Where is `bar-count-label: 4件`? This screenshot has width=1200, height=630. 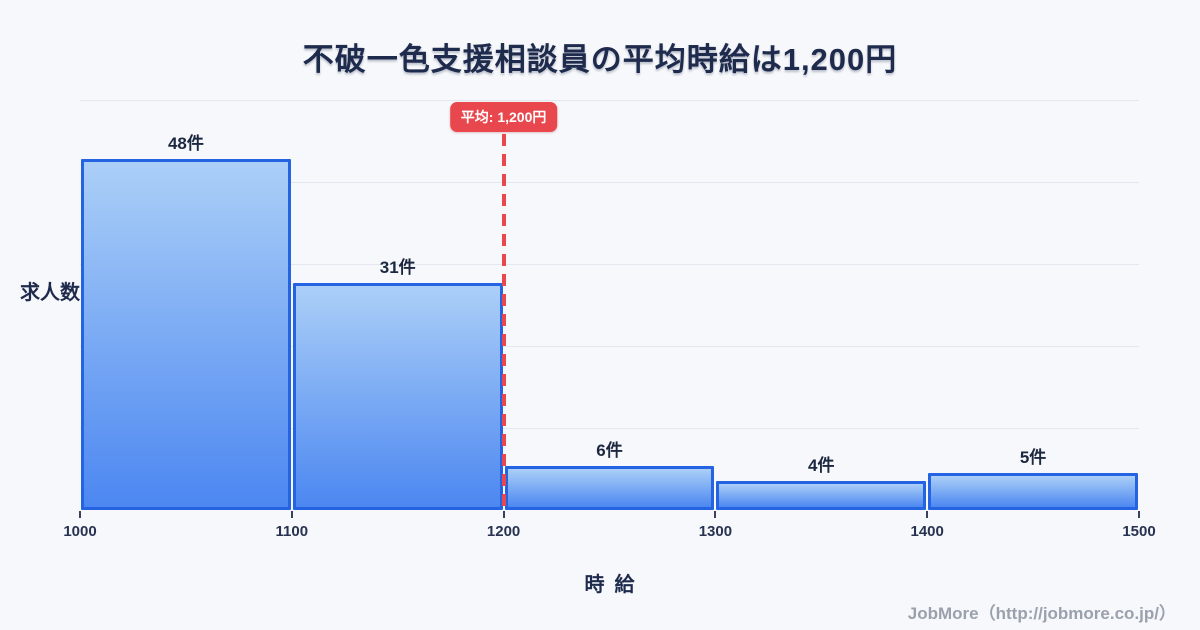
bar-count-label: 4件 is located at coordinates (821, 465).